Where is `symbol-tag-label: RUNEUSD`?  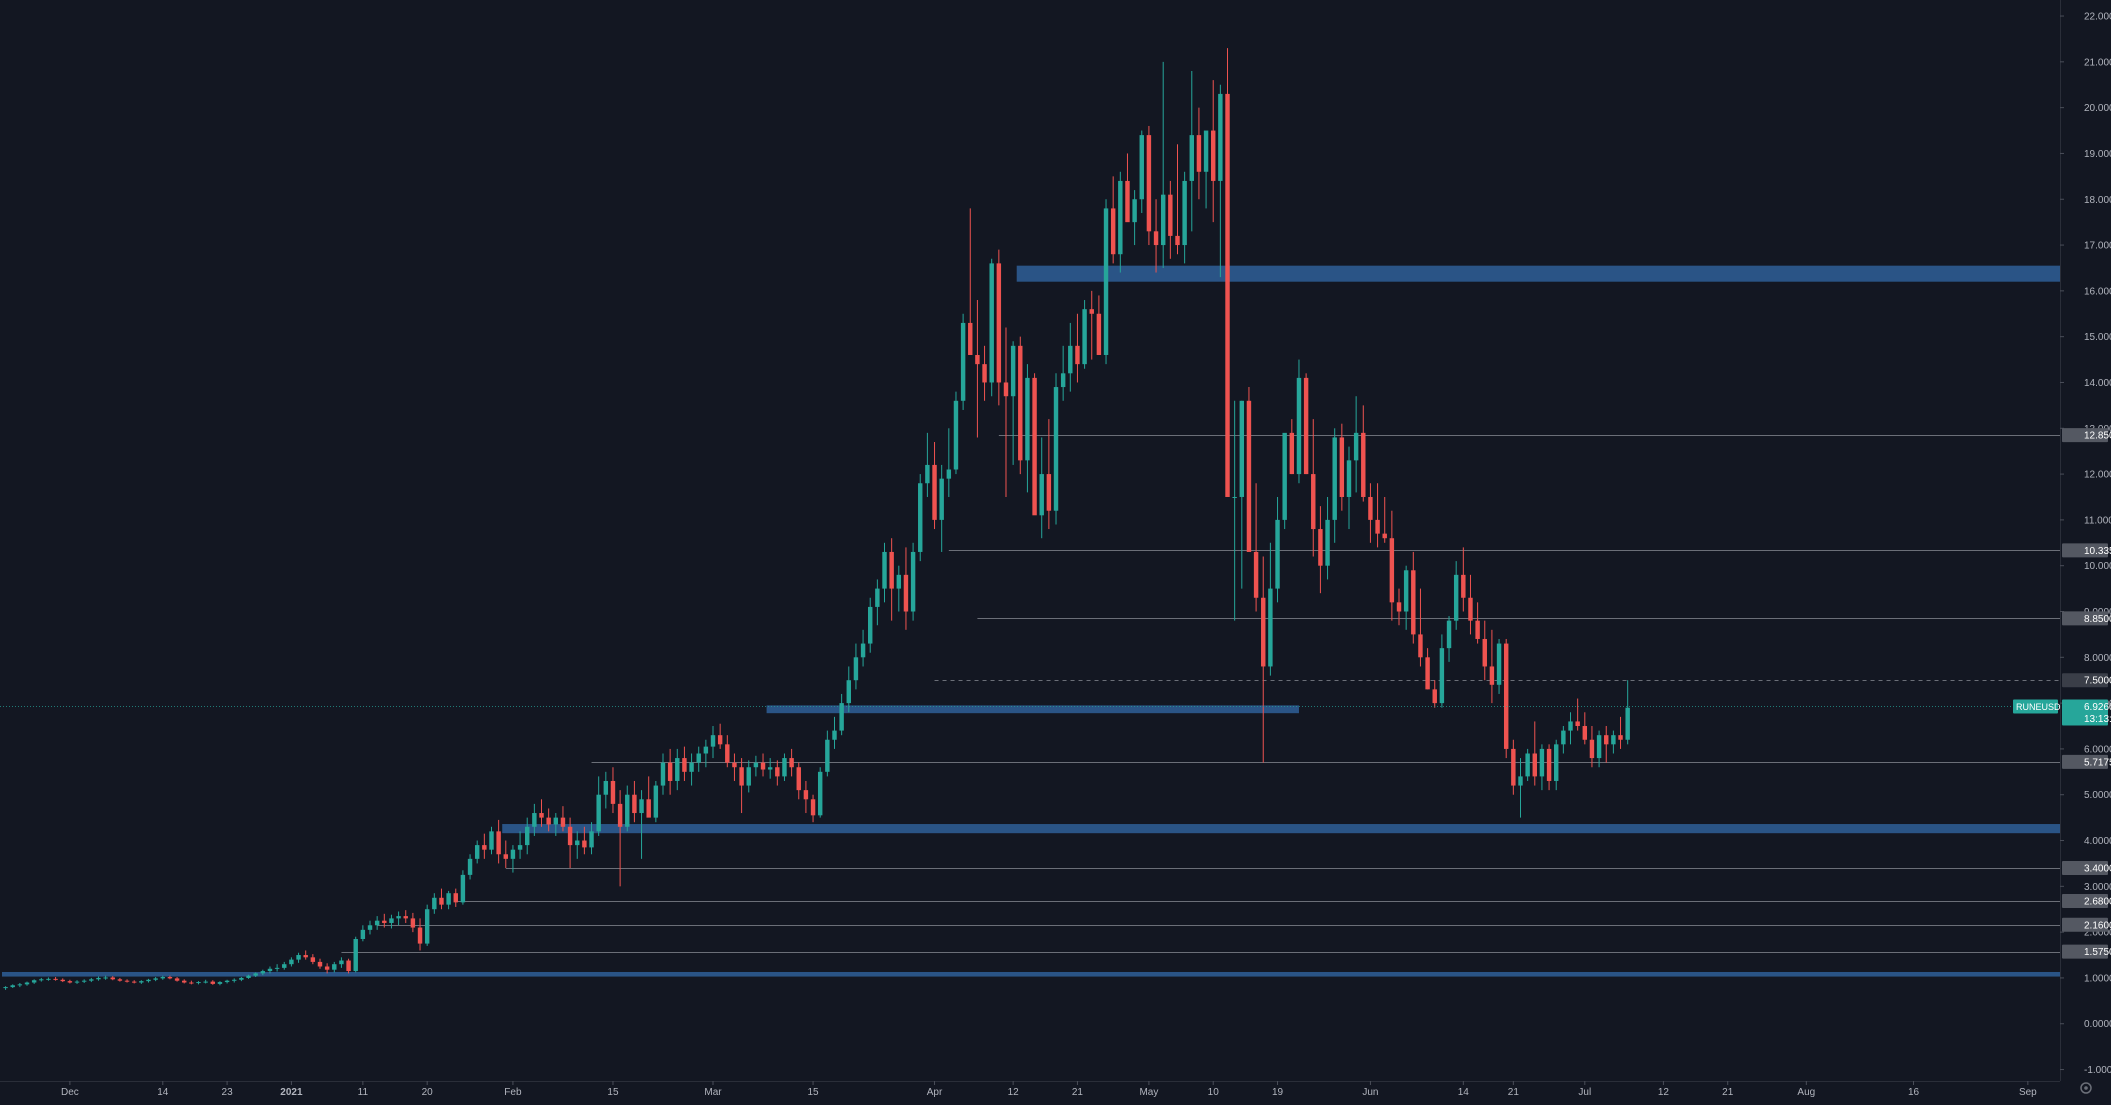 symbol-tag-label: RUNEUSD is located at coordinates (2038, 707).